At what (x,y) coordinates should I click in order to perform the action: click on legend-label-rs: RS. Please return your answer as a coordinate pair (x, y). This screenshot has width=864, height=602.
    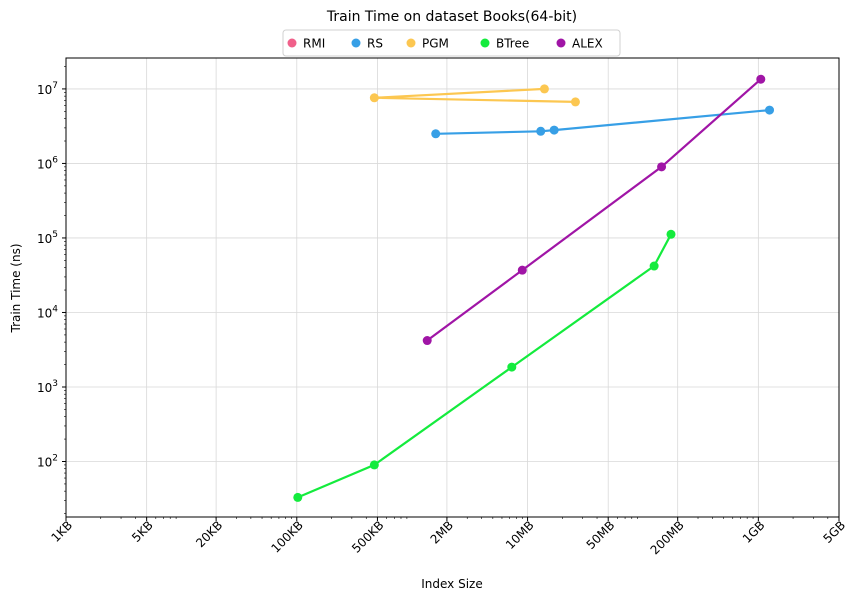
    Looking at the image, I should click on (375, 44).